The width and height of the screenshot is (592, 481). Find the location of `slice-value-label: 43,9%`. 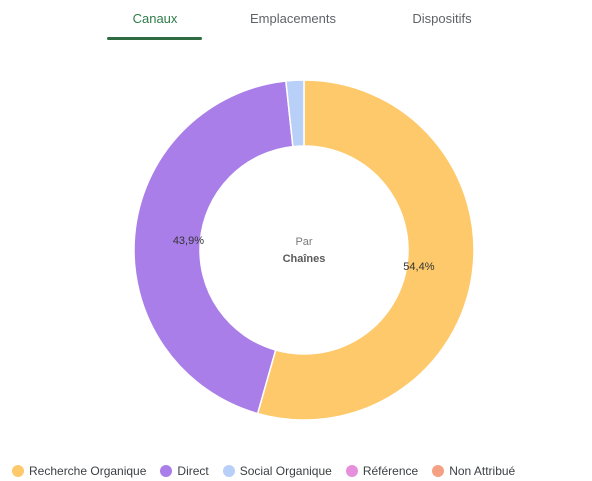

slice-value-label: 43,9% is located at coordinates (188, 241).